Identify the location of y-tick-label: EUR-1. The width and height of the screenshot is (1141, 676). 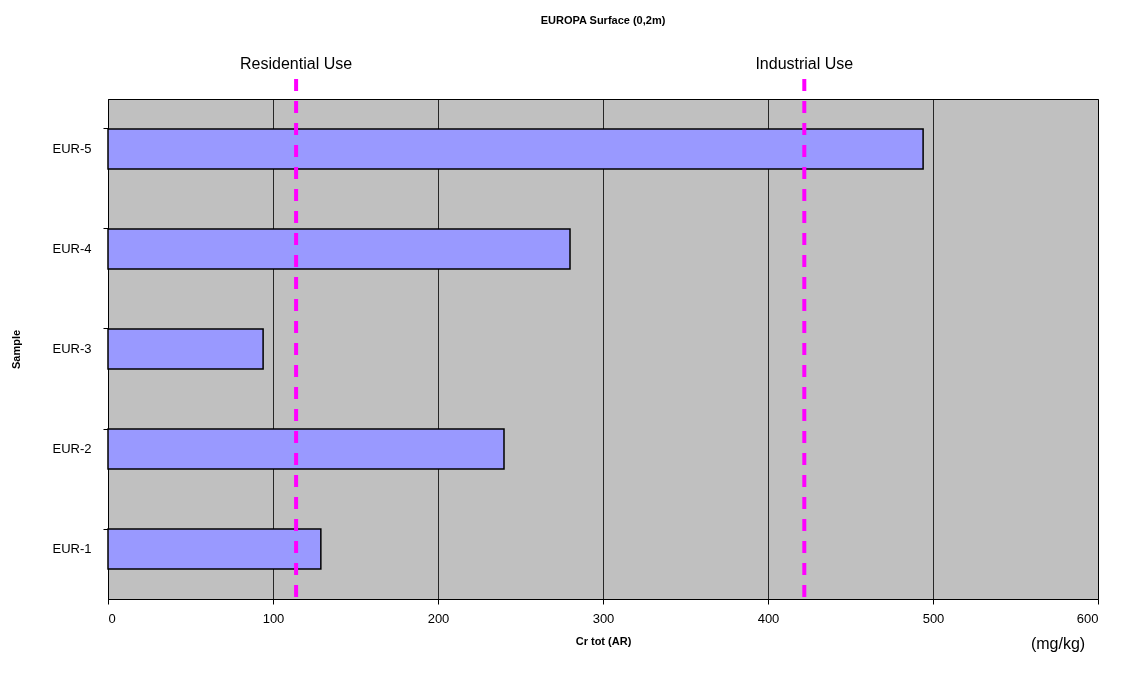
(72, 548).